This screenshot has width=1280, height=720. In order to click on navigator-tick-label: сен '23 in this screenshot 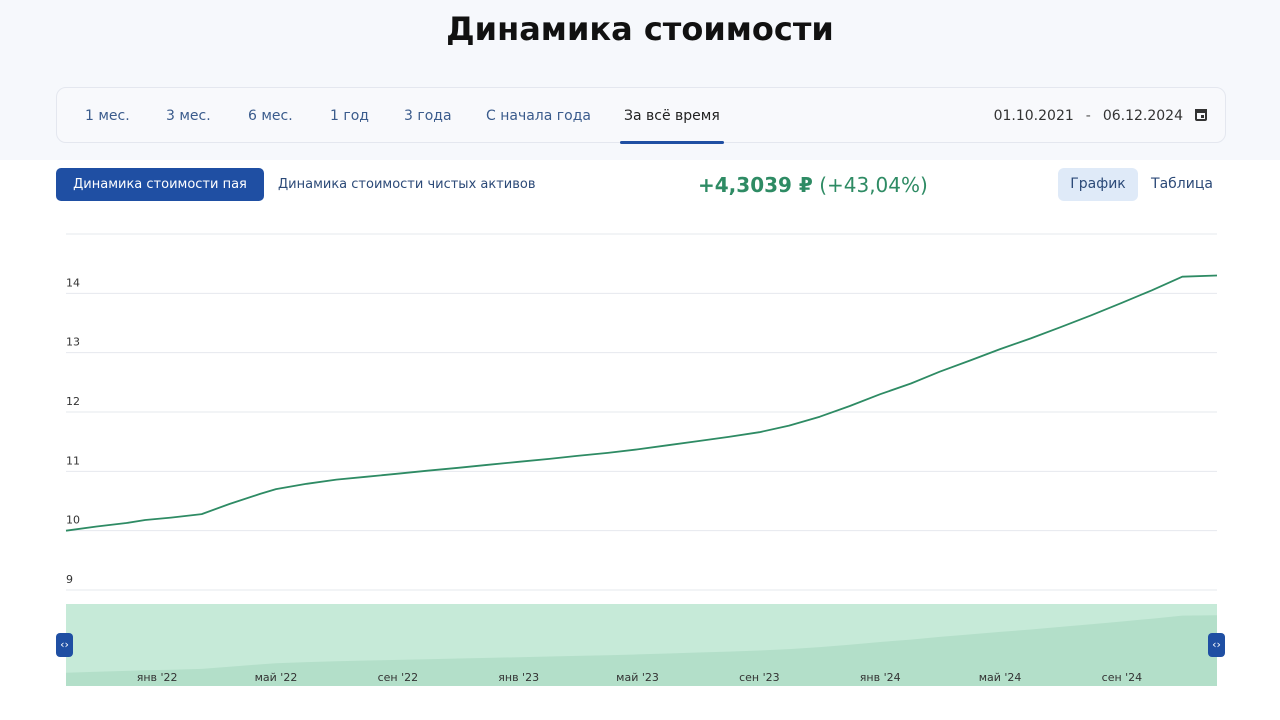, I will do `click(759, 677)`.